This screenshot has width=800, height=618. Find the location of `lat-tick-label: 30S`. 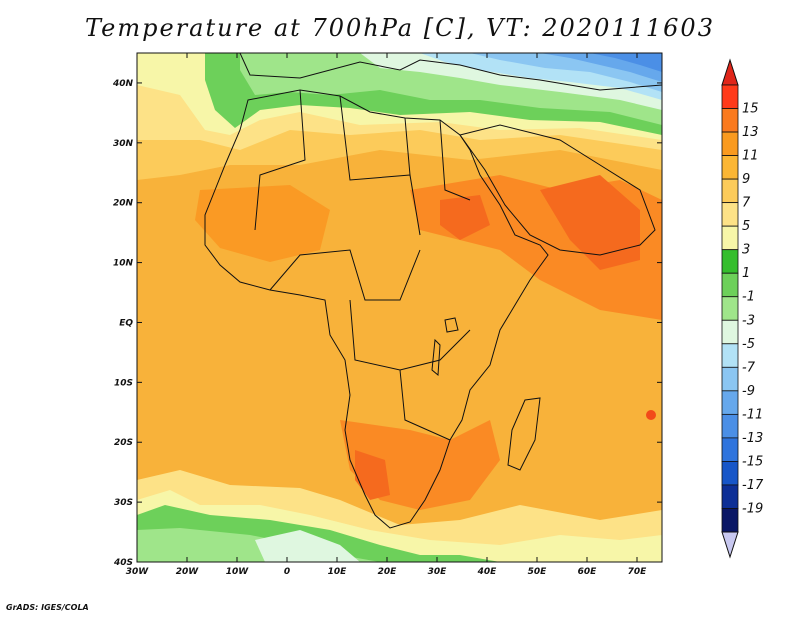

lat-tick-label: 30S is located at coordinates (123, 503).